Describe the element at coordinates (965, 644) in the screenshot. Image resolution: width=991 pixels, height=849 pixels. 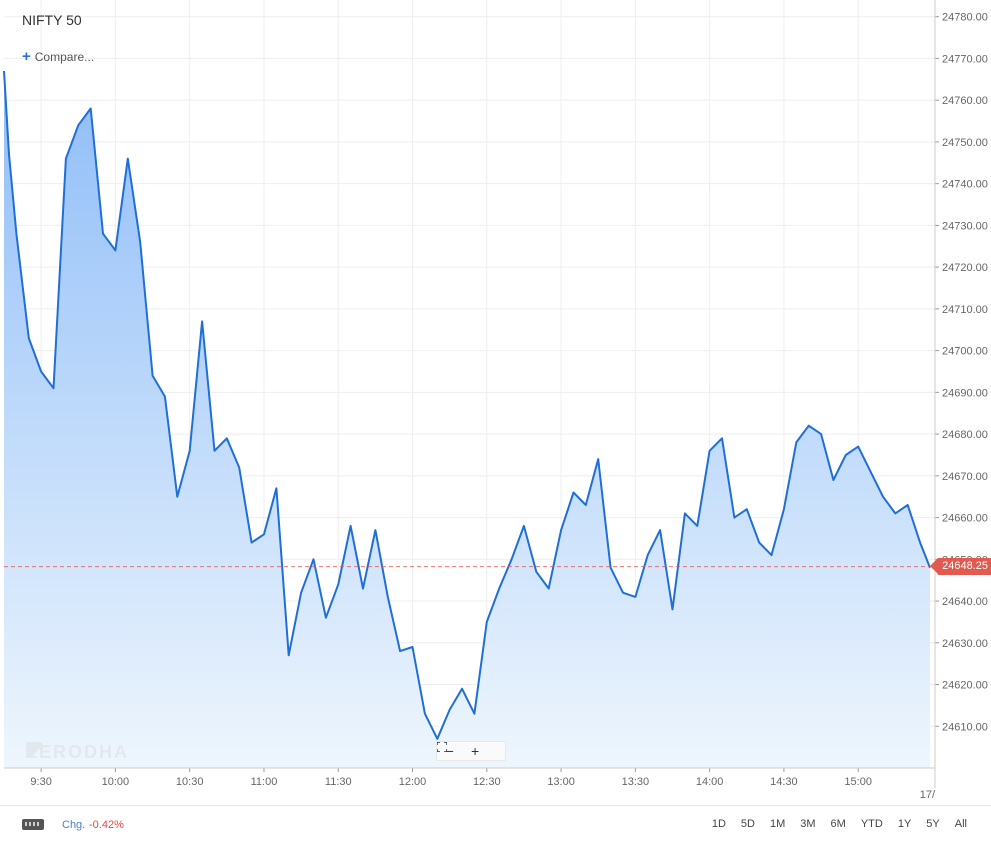
I see `y-tick-label: 24630.00` at that location.